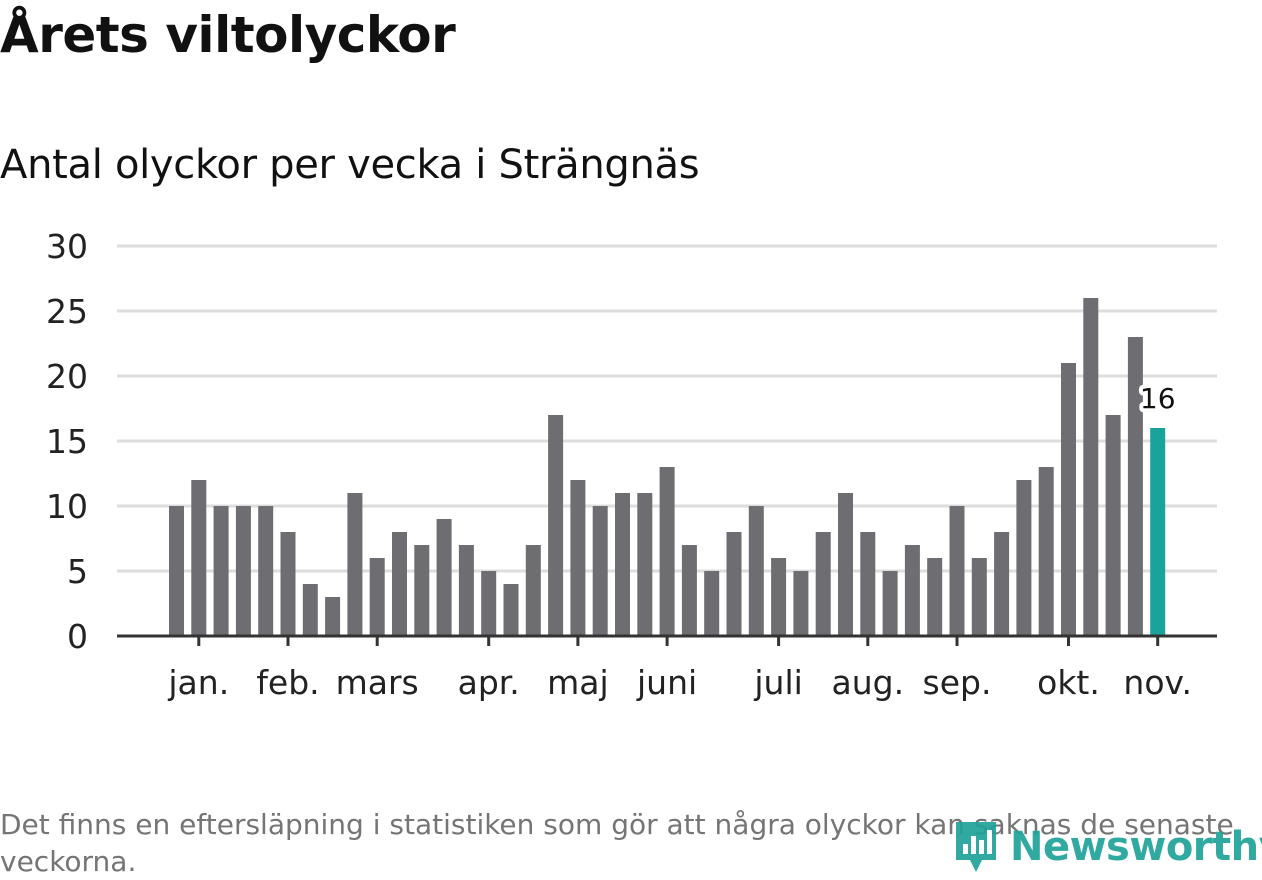  What do you see at coordinates (198, 682) in the screenshot?
I see `x-tick-label: jan.` at bounding box center [198, 682].